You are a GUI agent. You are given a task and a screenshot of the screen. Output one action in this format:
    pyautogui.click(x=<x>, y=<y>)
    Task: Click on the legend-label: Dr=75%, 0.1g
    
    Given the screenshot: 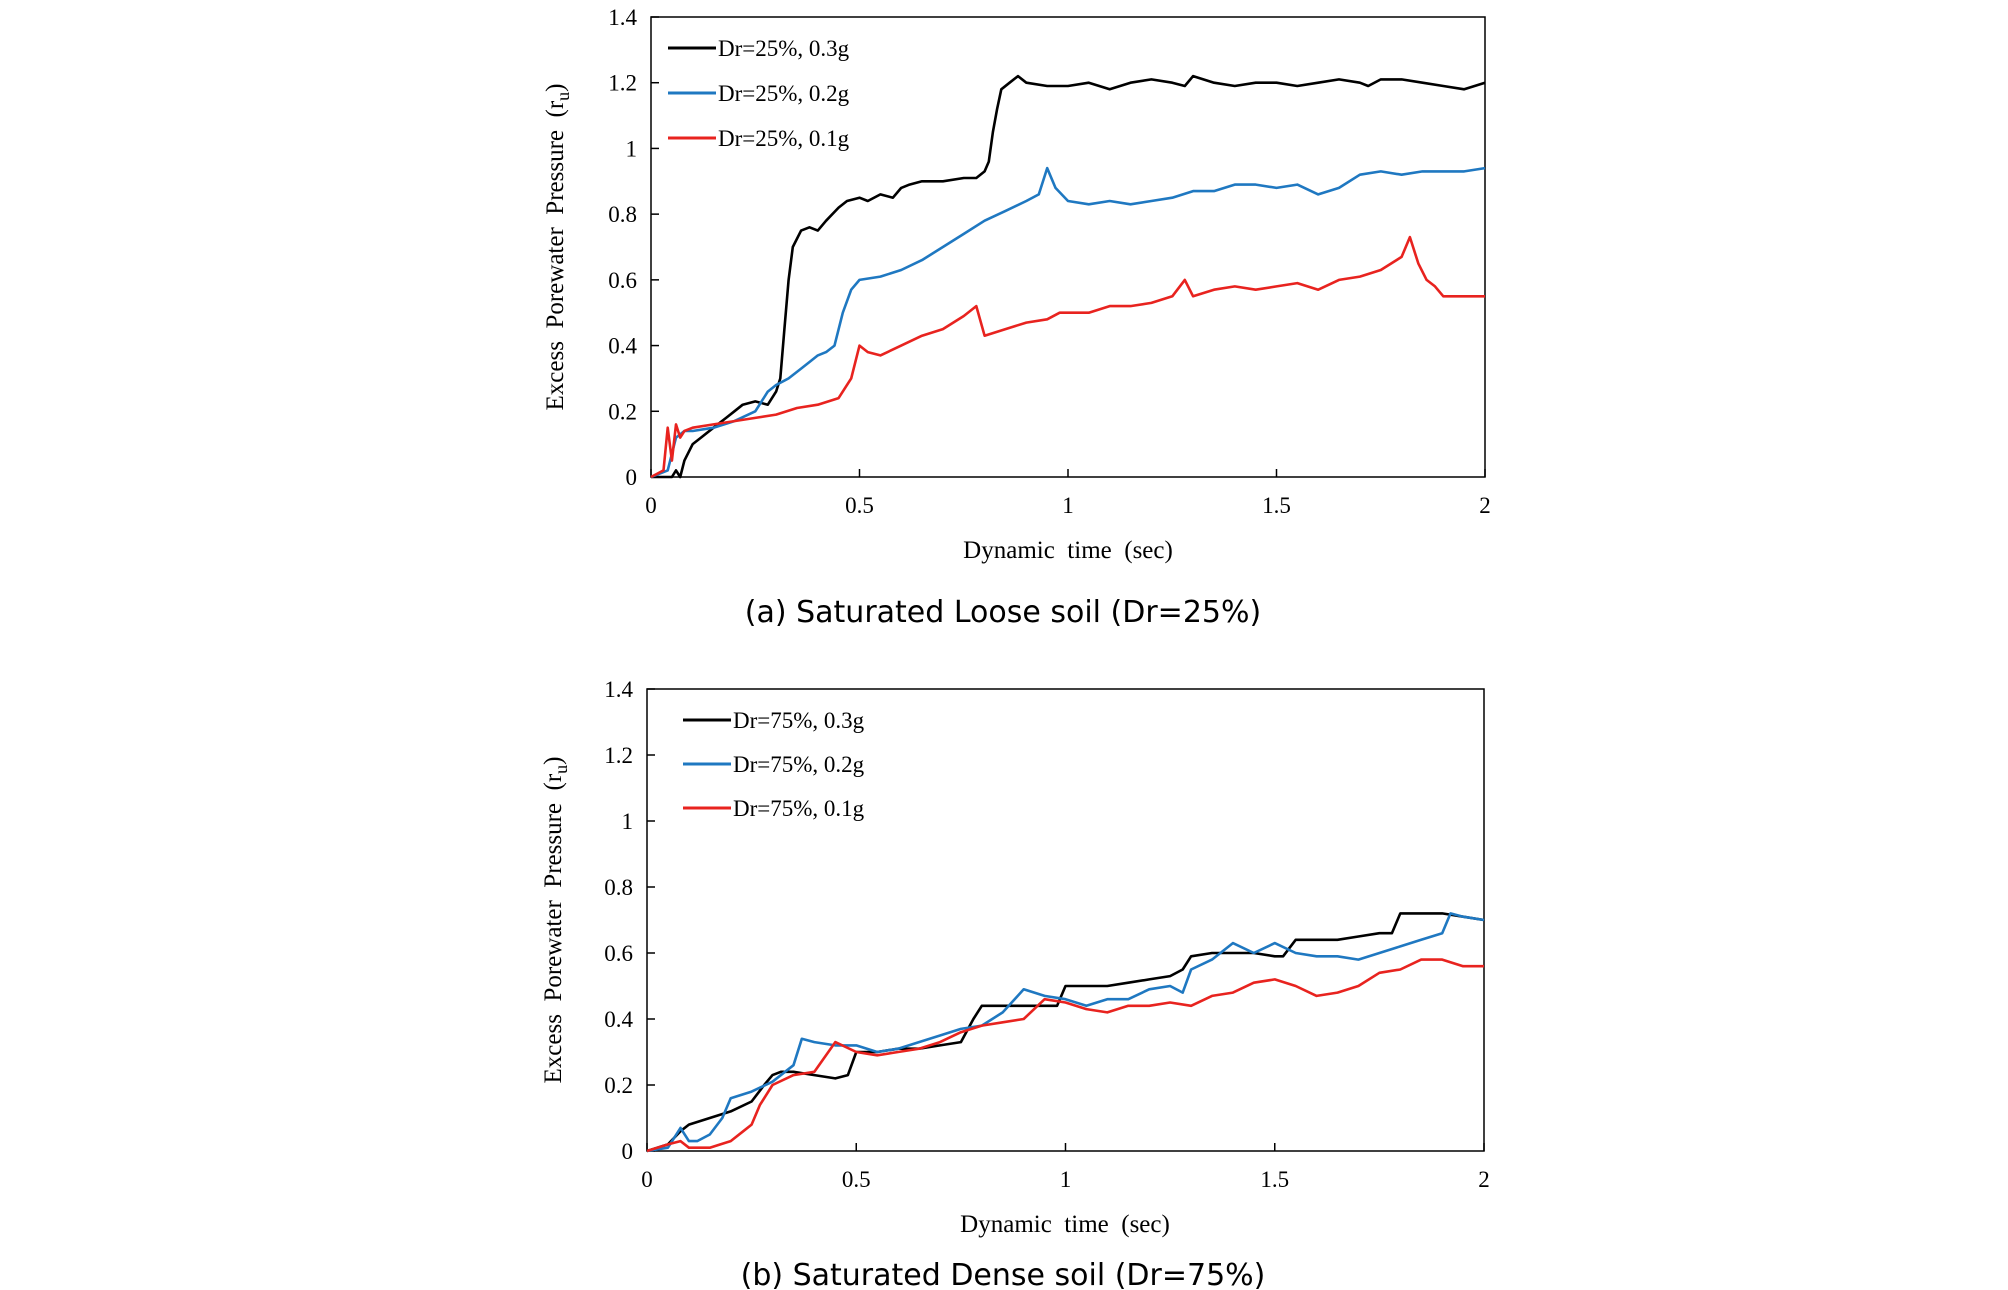 What is the action you would take?
    pyautogui.click(x=799, y=808)
    